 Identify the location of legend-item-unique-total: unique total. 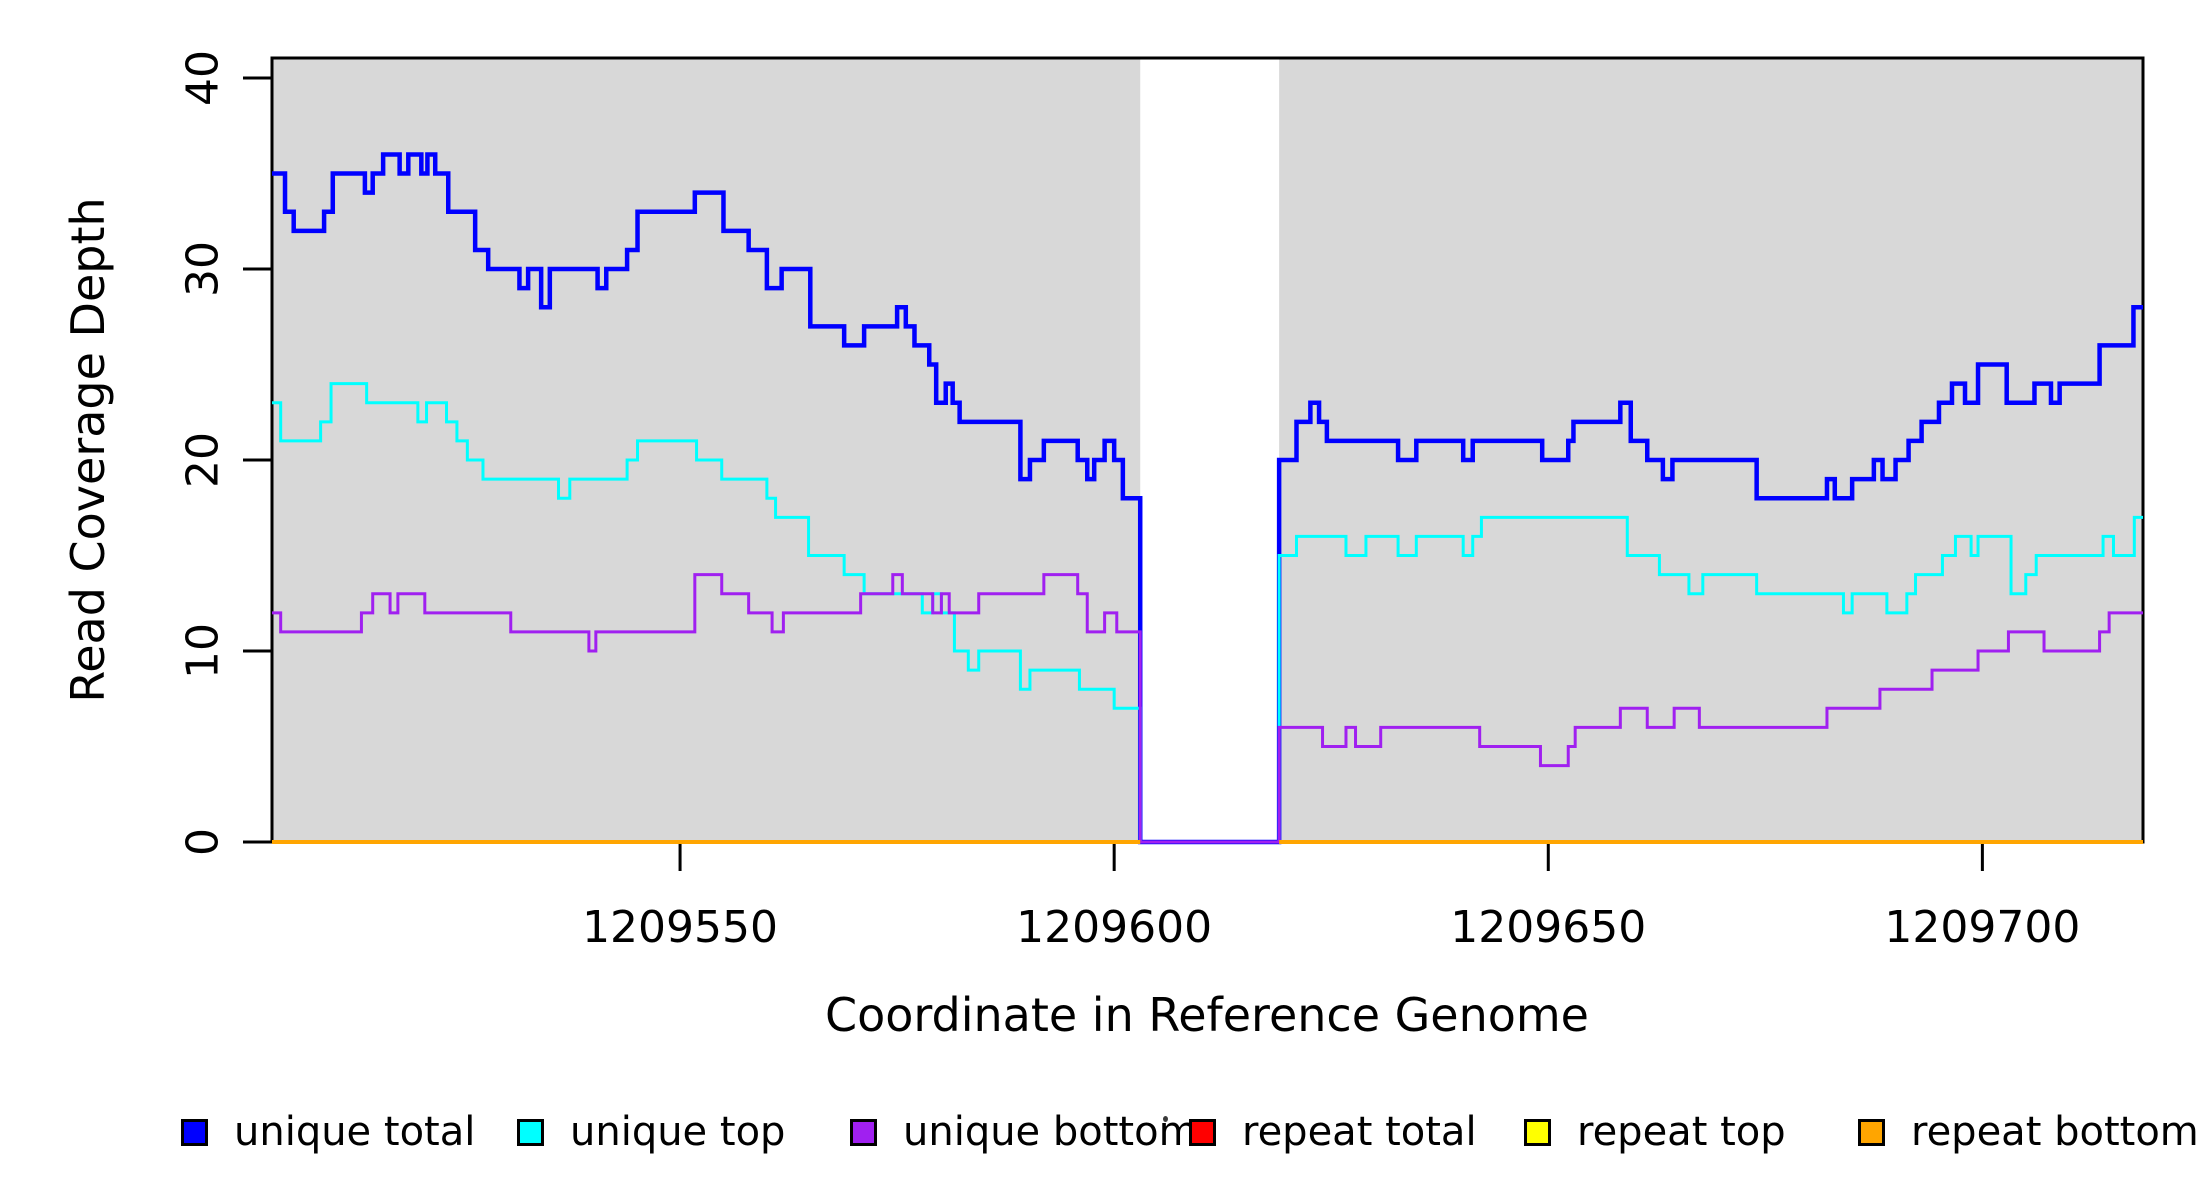
(328, 1132).